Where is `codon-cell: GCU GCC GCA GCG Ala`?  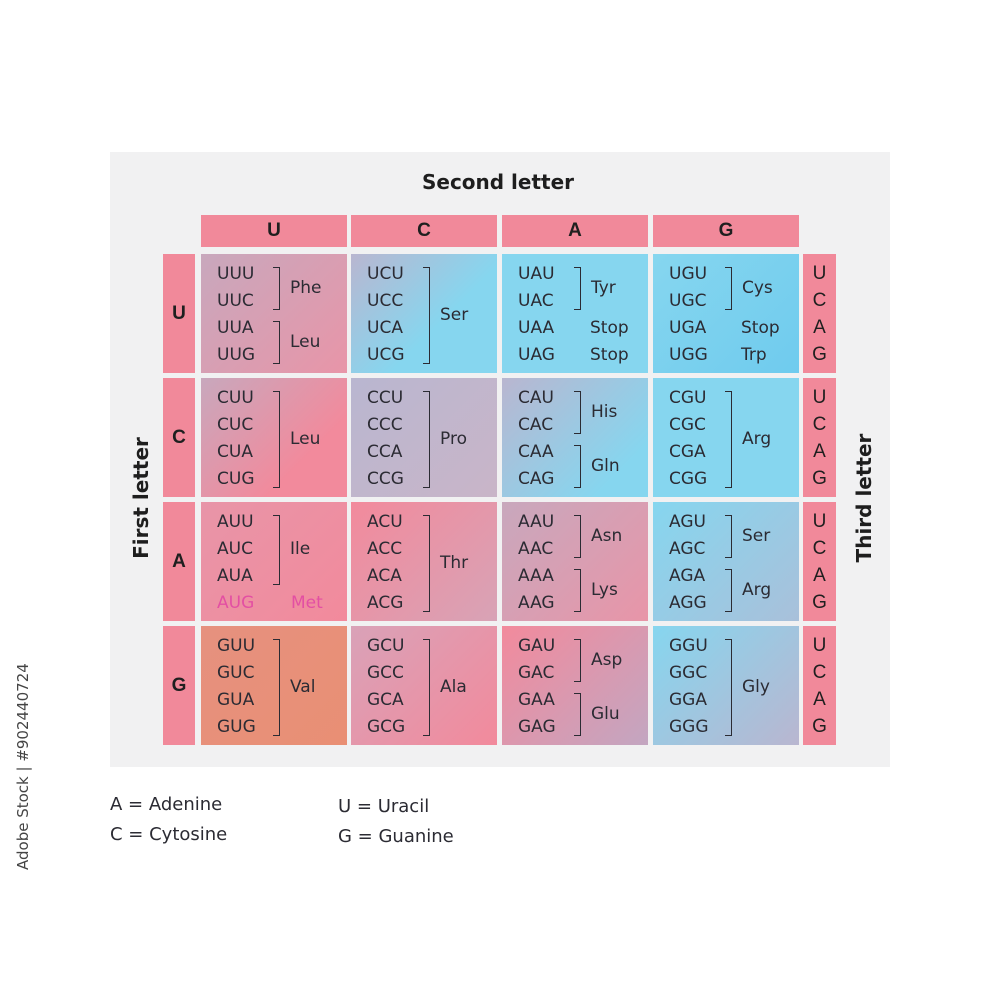 codon-cell: GCU GCC GCA GCG Ala is located at coordinates (424, 685).